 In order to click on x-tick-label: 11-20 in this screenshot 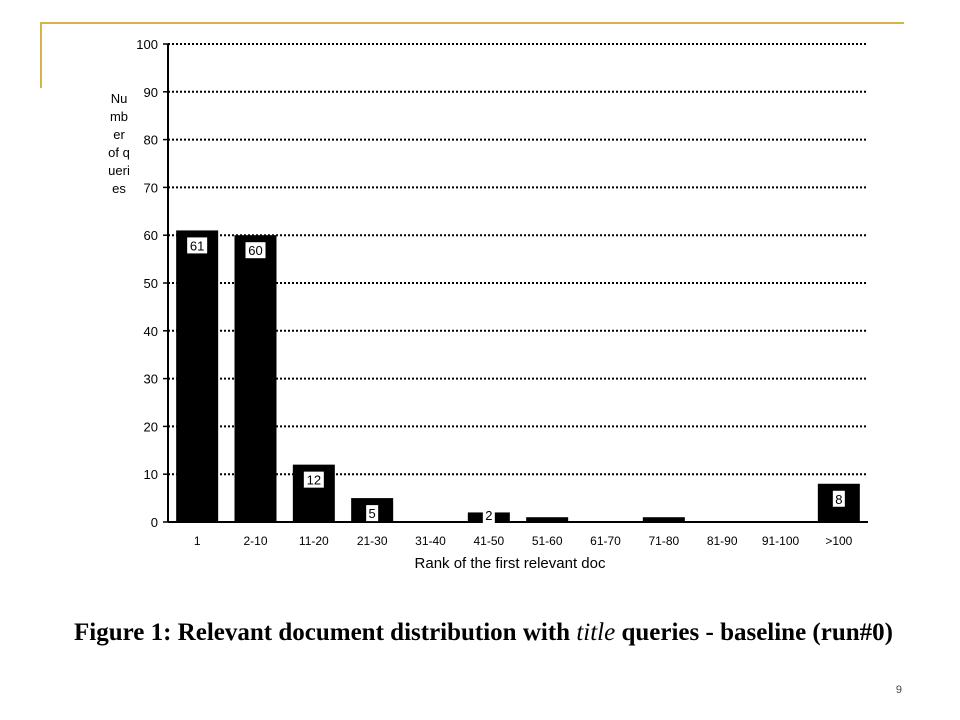, I will do `click(314, 541)`.